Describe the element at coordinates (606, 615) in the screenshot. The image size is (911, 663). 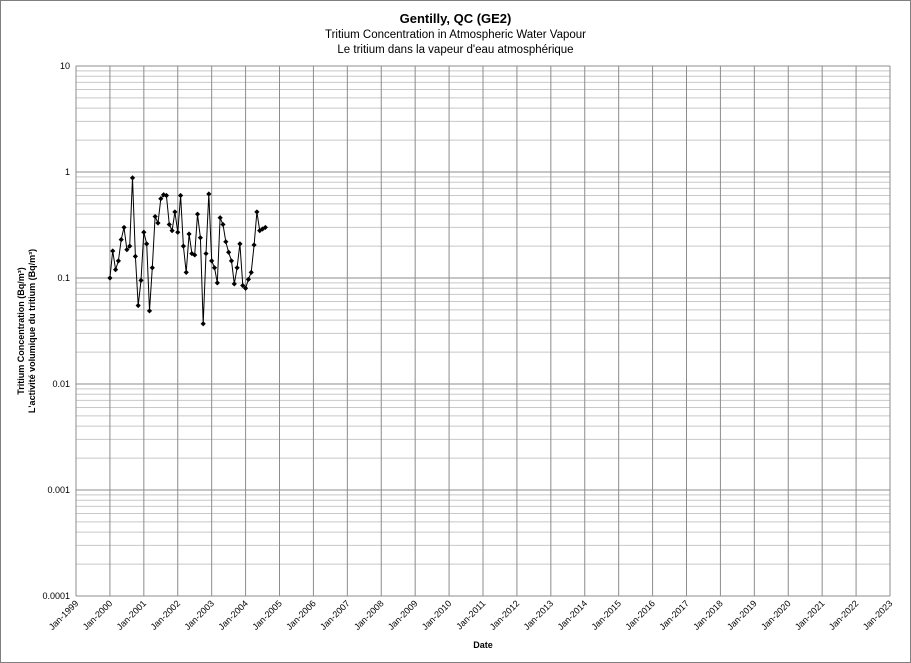
I see `x-tick-label: Jan-2015` at that location.